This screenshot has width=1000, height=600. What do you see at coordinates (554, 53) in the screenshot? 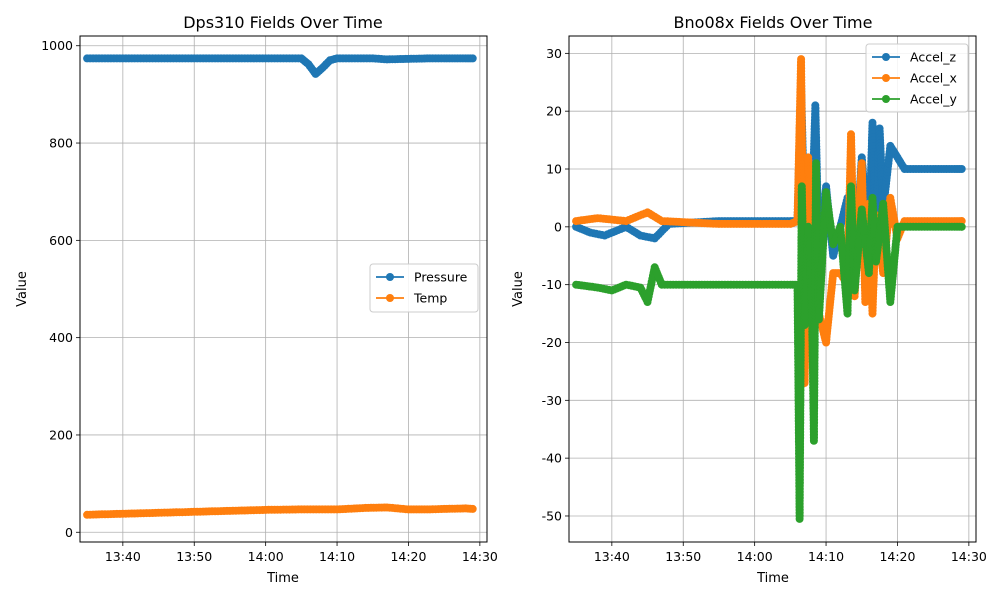
I see `y-tick-label: 30` at bounding box center [554, 53].